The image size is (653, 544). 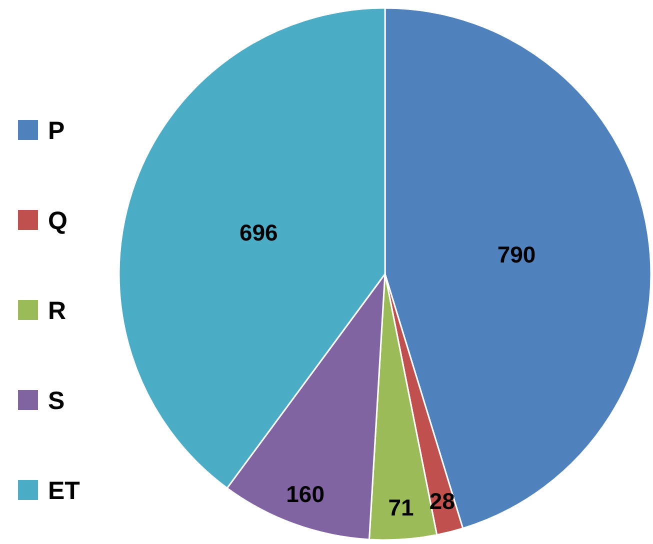 I want to click on legend-label: R, so click(x=57, y=310).